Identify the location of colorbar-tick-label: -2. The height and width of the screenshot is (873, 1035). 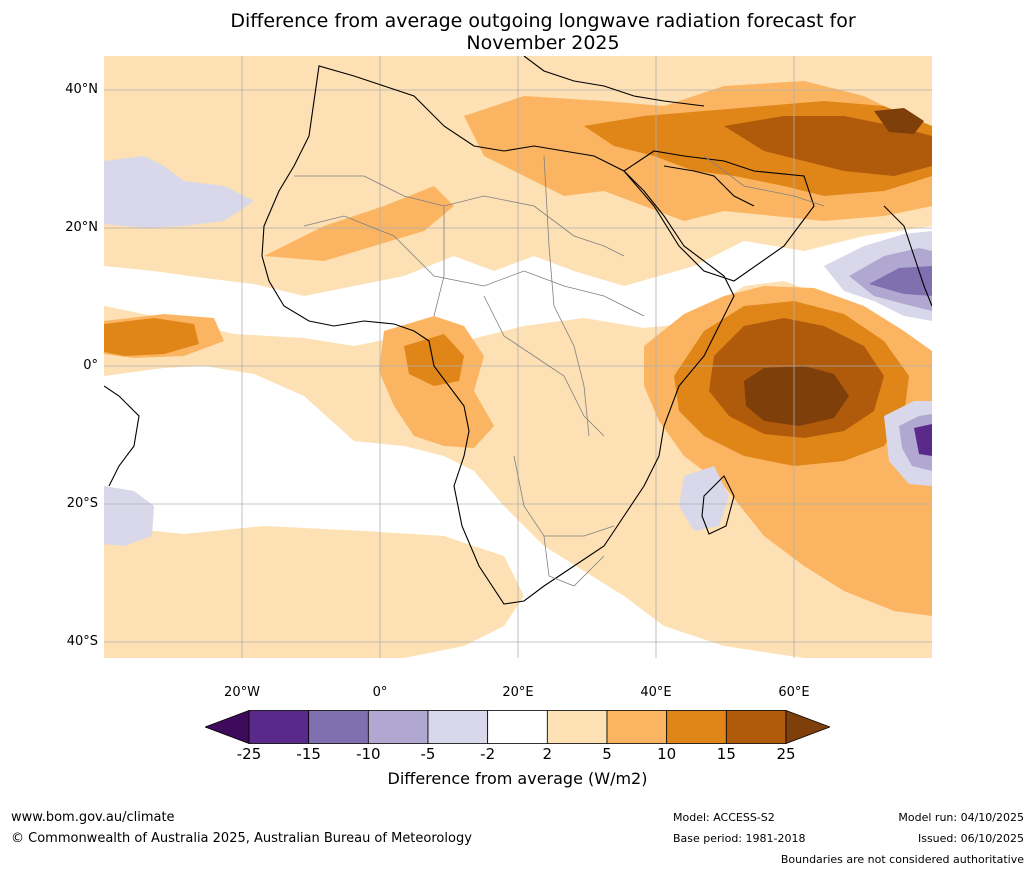
(488, 754).